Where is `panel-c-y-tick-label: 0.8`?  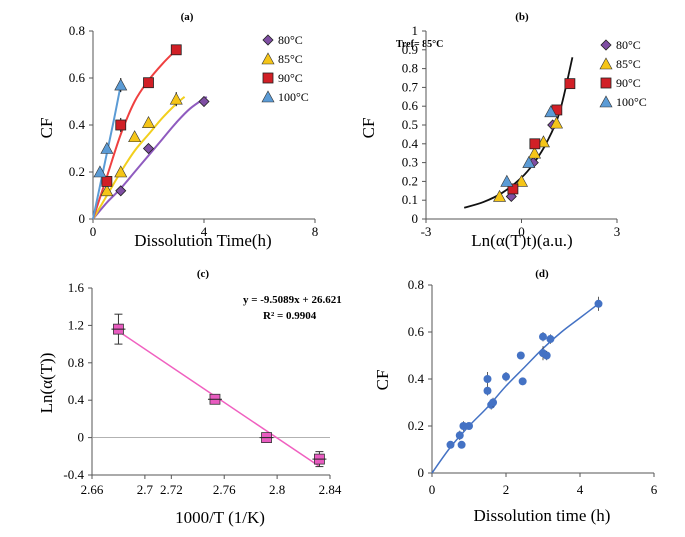
panel-c-y-tick-label: 0.8 is located at coordinates (76, 362).